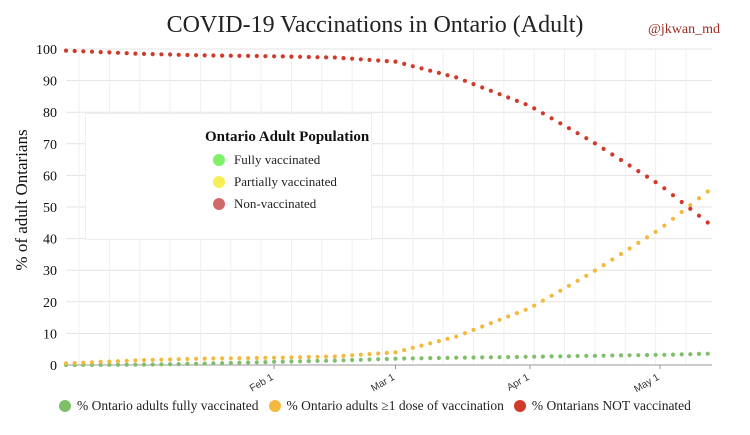 This screenshot has width=750, height=435. I want to click on pie-legend-fully: Fully vaccinated, so click(266, 160).